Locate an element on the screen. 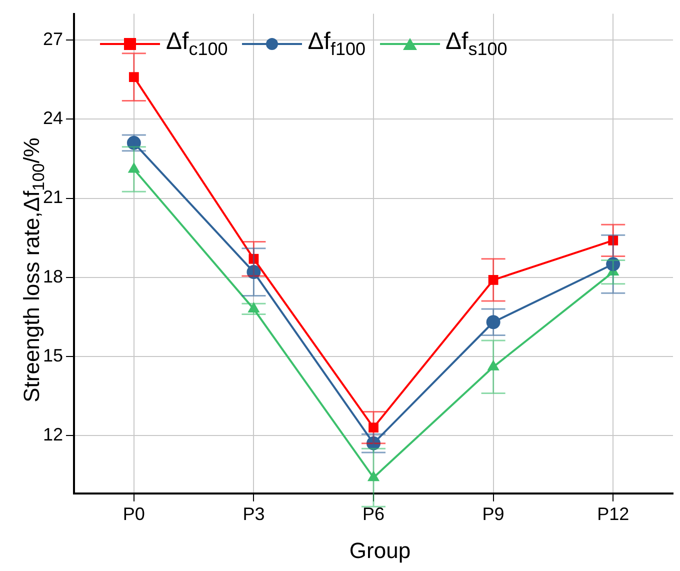 The image size is (680, 571). legend-label: Δf$_{f100}$ is located at coordinates (337, 44).